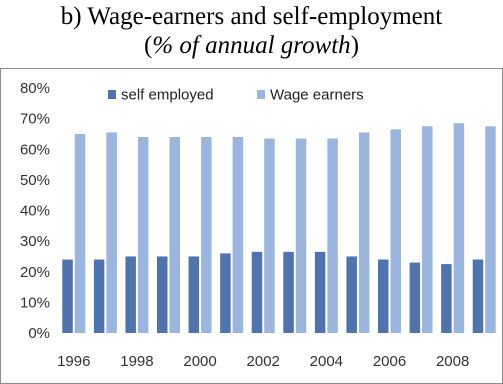 Image resolution: width=503 pixels, height=384 pixels. Describe the element at coordinates (67, 296) in the screenshot. I see `bar-self-employed-1996` at that location.